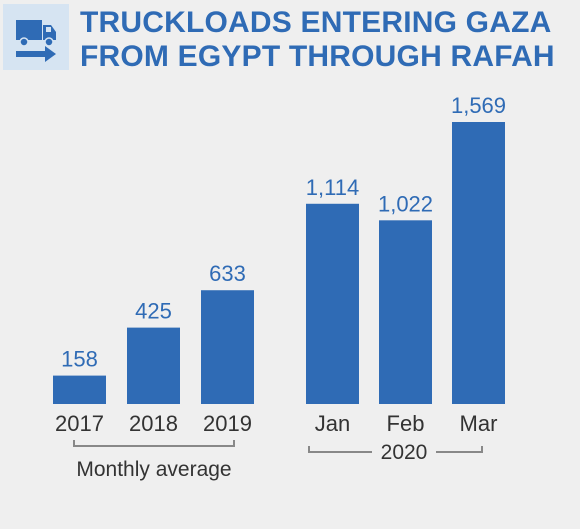 This screenshot has height=529, width=580. What do you see at coordinates (332, 187) in the screenshot?
I see `value-label-jan: 1,114` at bounding box center [332, 187].